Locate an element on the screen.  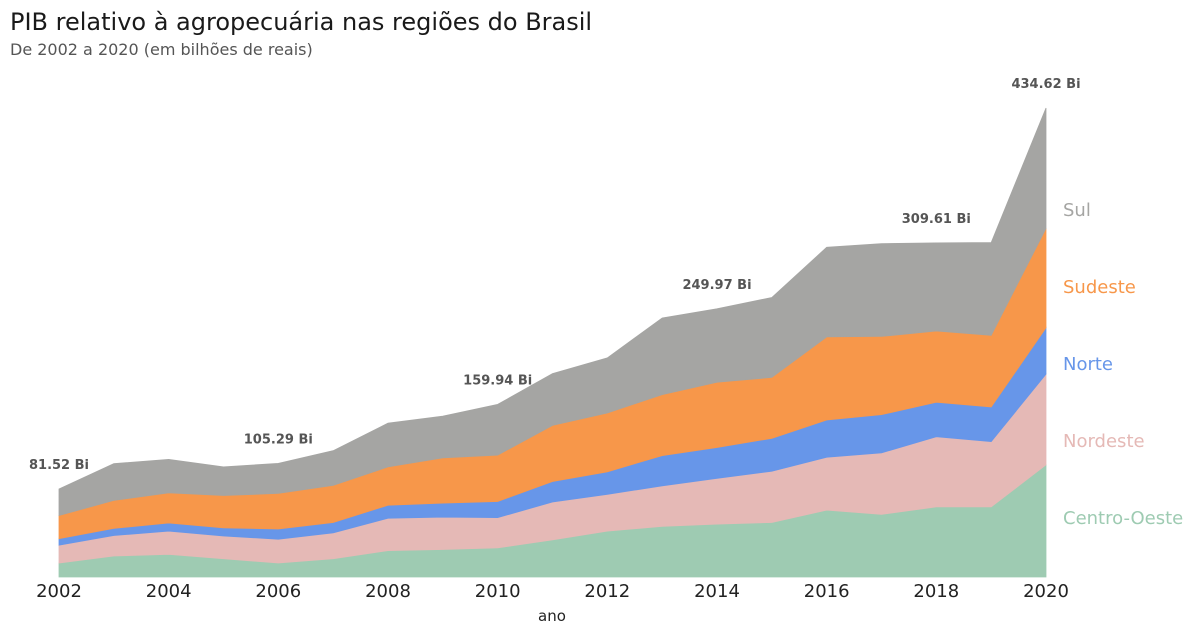
x-tick-label: 2010 is located at coordinates (498, 591).